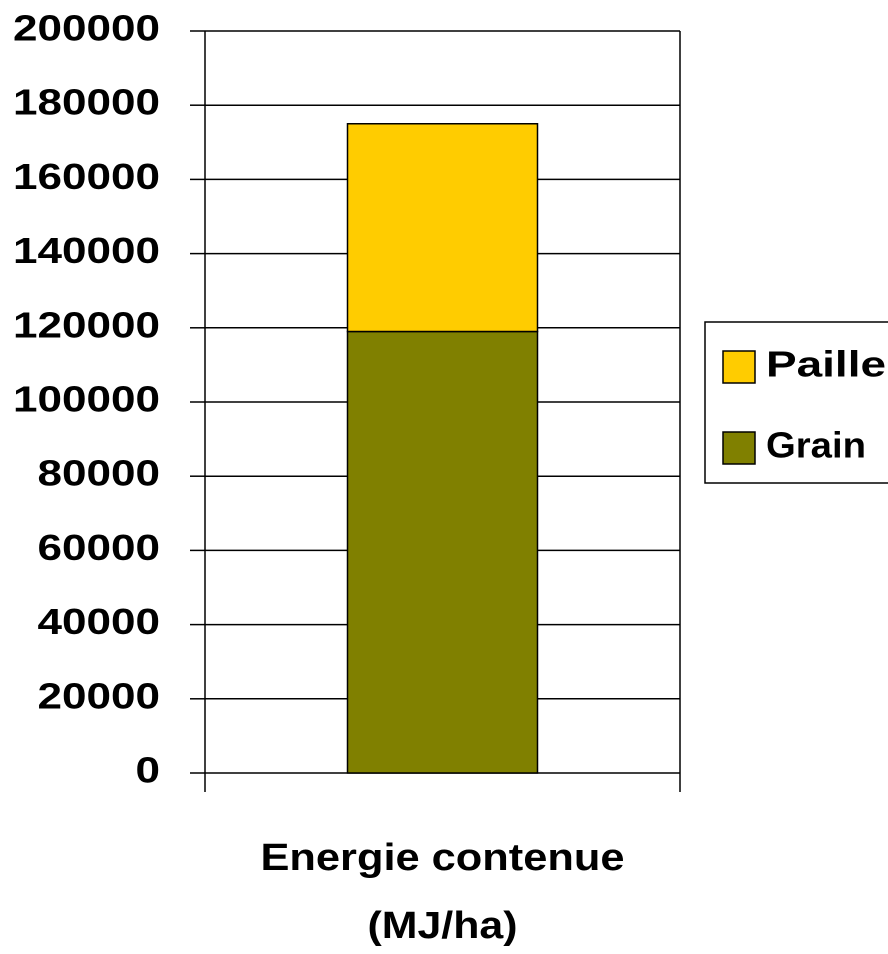  Describe the element at coordinates (816, 445) in the screenshot. I see `legend-label: Grain` at that location.